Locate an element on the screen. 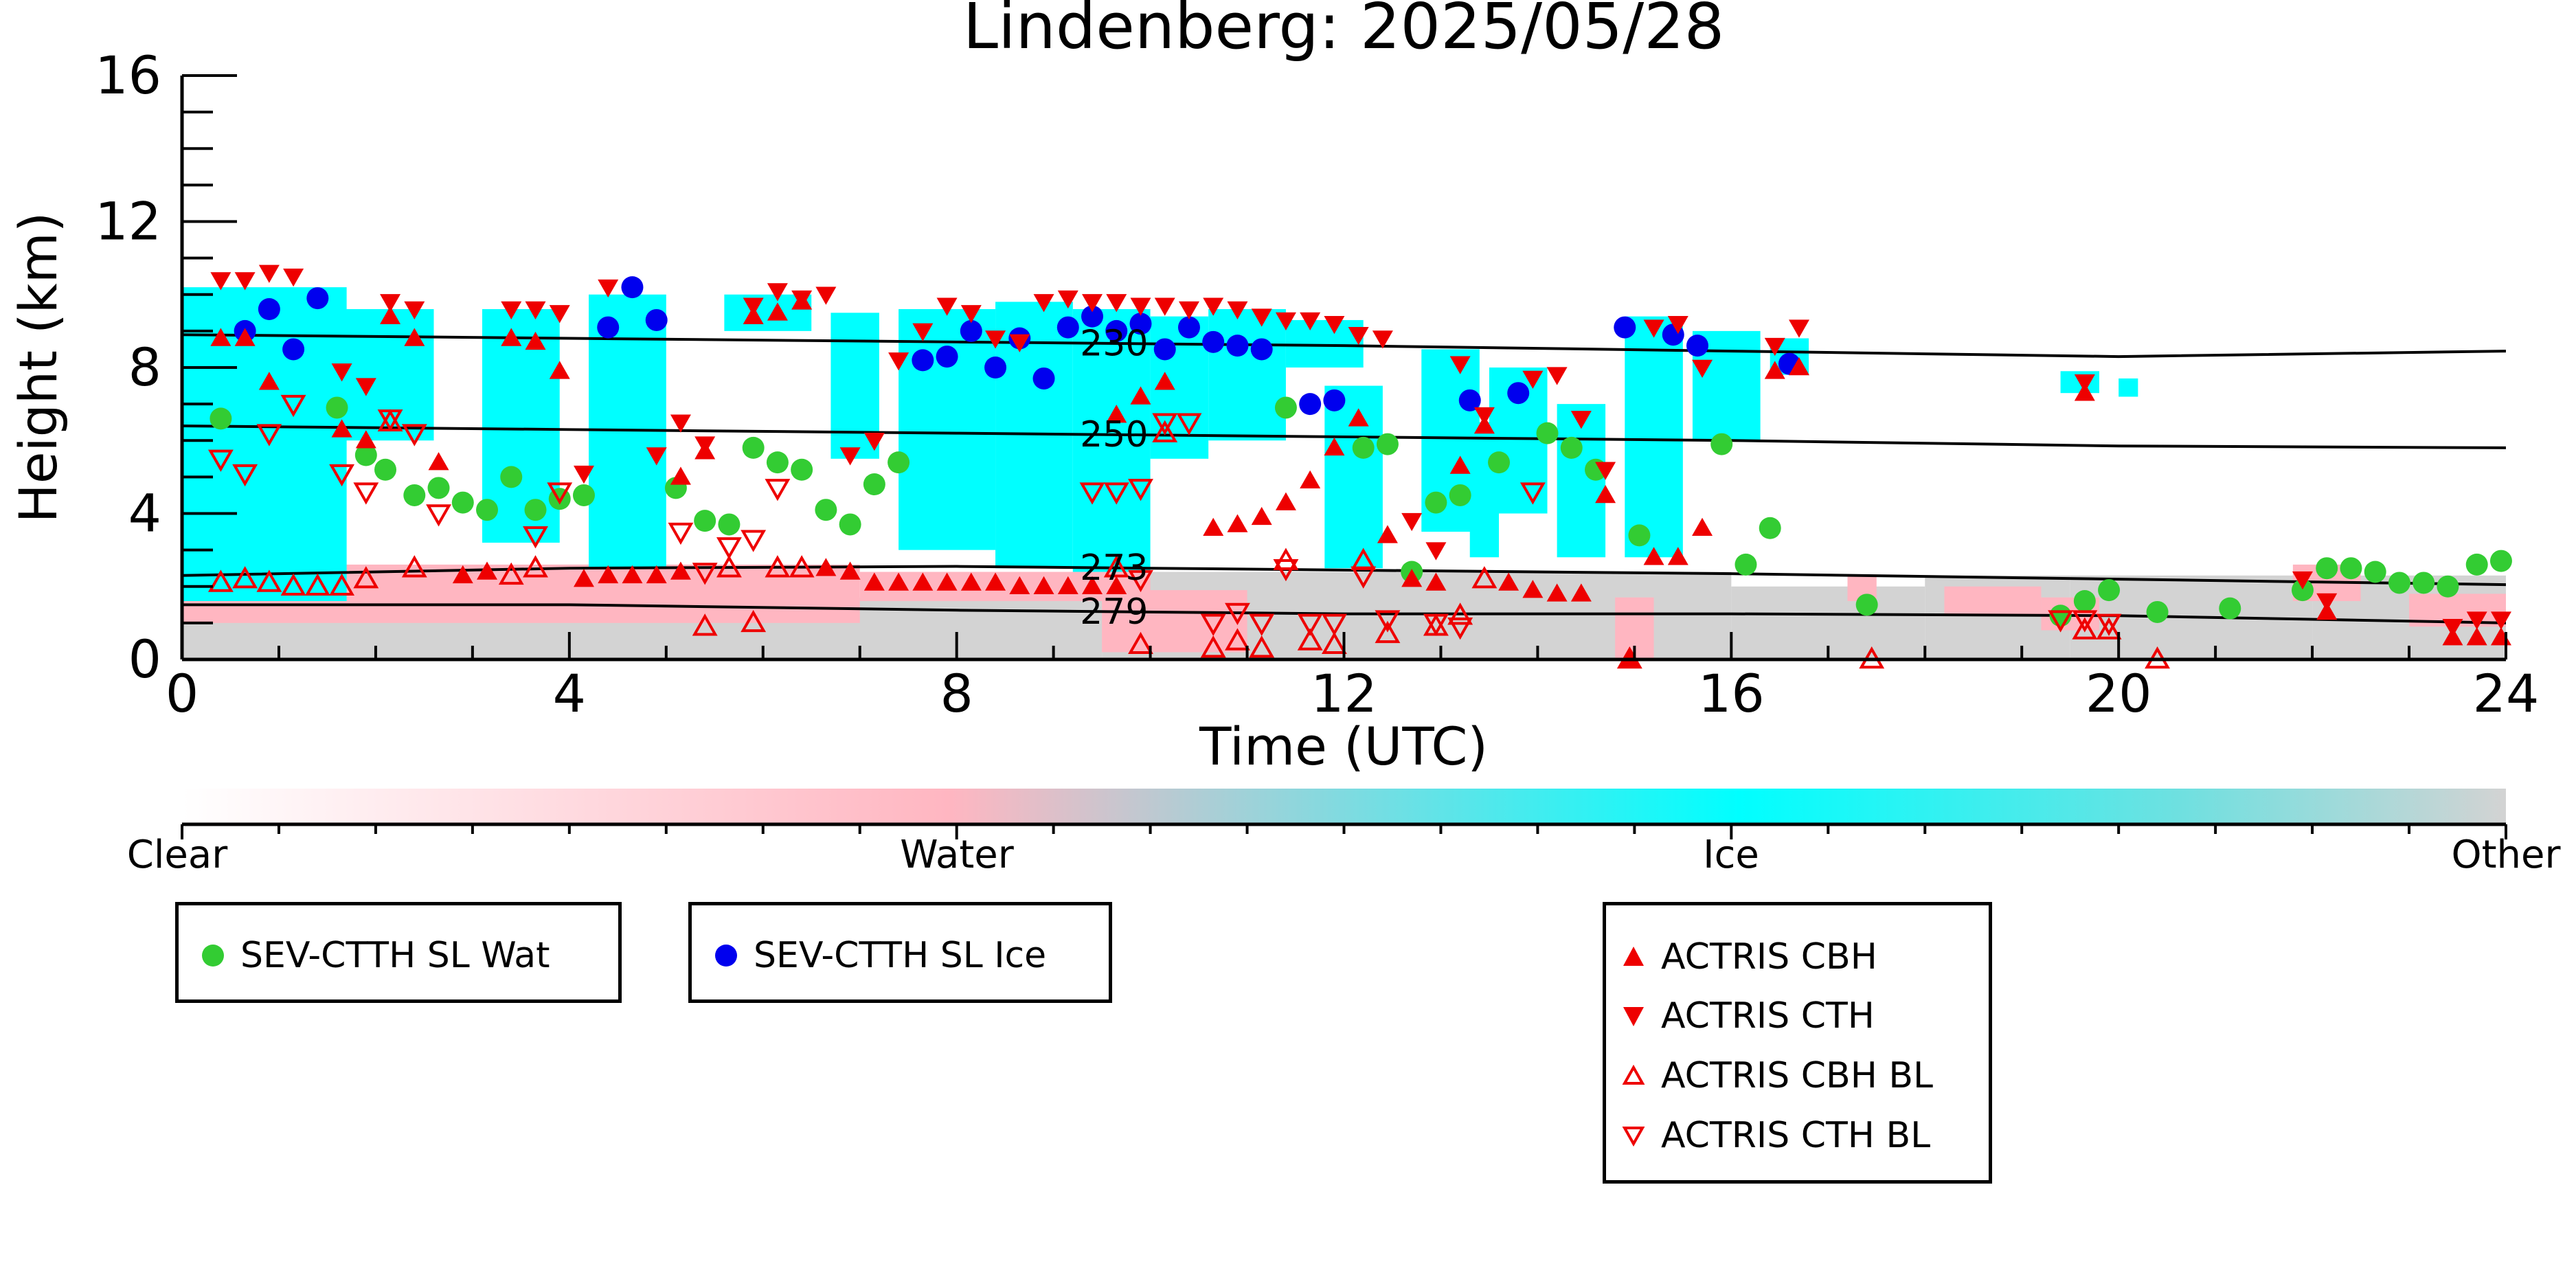 This screenshot has width=2576, height=1288. legend-entry: SEV-CTTH SL Ice is located at coordinates (872, 955).